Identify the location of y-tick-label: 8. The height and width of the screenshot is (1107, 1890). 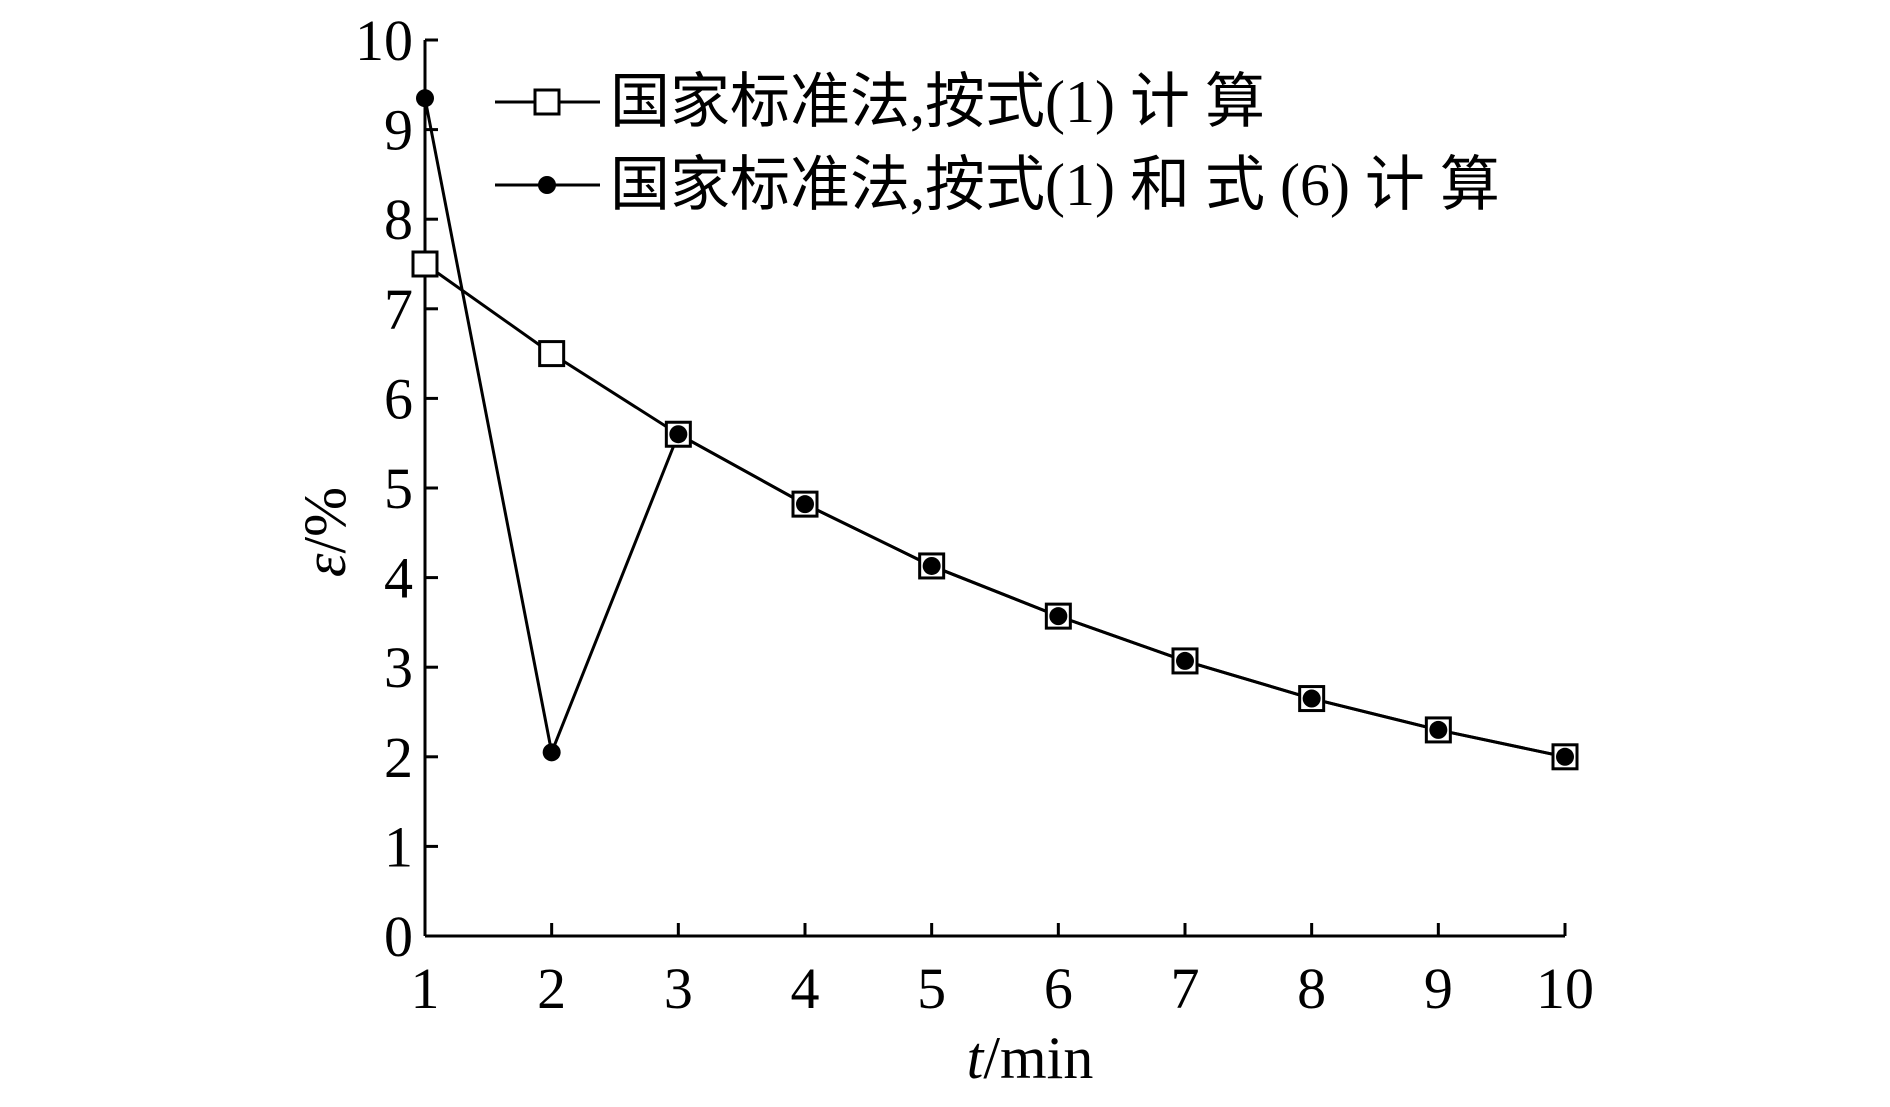
(398, 219).